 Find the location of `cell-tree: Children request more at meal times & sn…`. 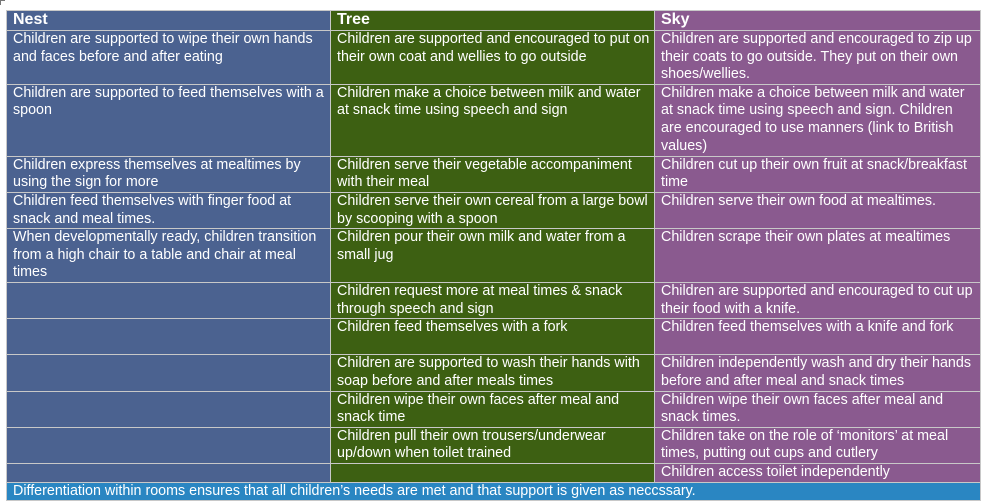

cell-tree: Children request more at meal times & sn… is located at coordinates (492, 301).